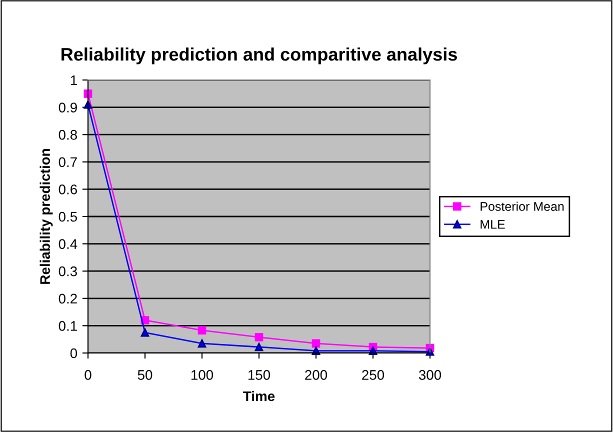 This screenshot has height=432, width=613. Describe the element at coordinates (145, 375) in the screenshot. I see `x-tick-label: 50` at that location.